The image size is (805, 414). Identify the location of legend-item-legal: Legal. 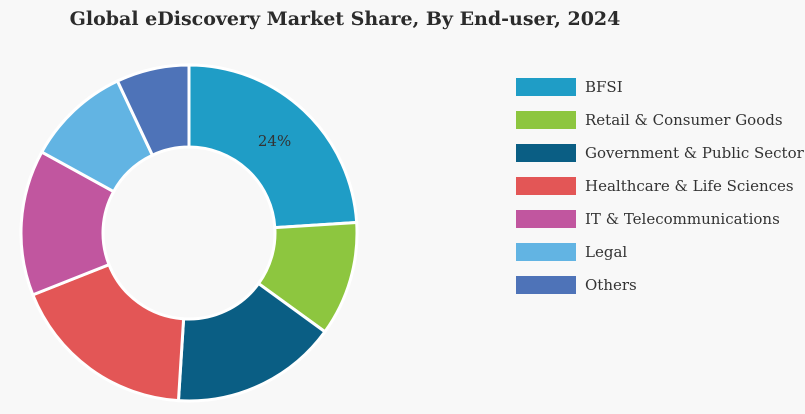
(660, 257).